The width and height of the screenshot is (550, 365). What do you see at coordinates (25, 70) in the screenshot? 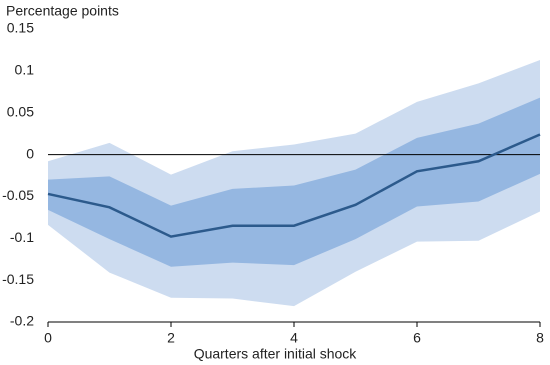
I see `y-tick-label: 0.1` at bounding box center [25, 70].